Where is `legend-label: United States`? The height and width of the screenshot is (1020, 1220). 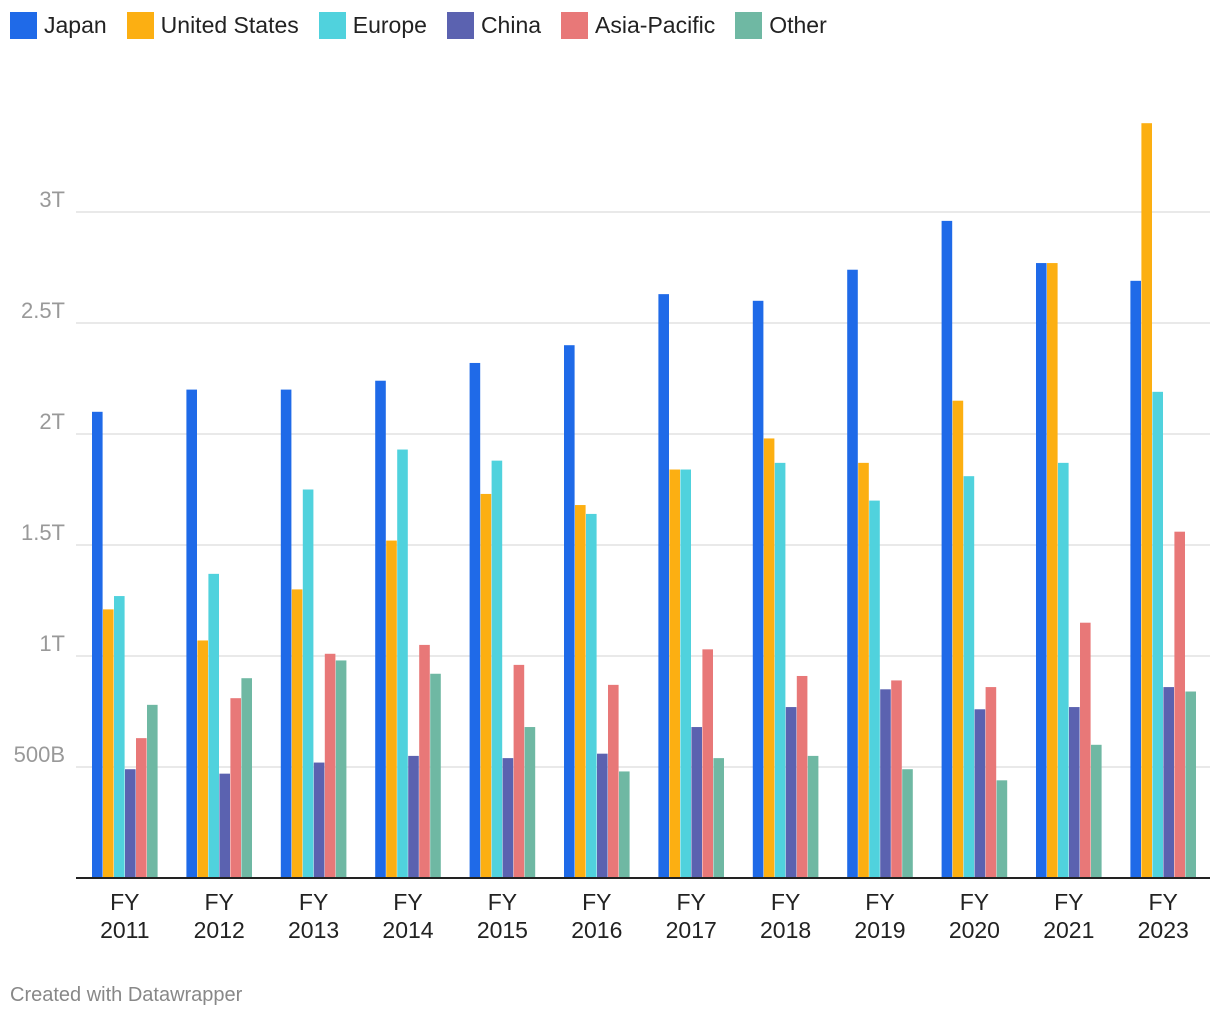
legend-label: United States is located at coordinates (229, 25).